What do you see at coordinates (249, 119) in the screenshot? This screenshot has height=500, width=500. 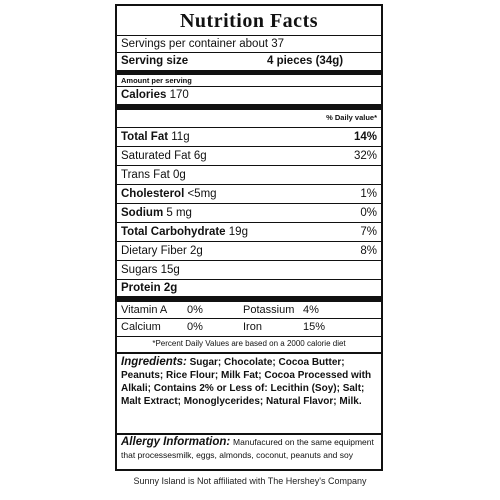 I see `daily-value-header-row: % Daily value*` at bounding box center [249, 119].